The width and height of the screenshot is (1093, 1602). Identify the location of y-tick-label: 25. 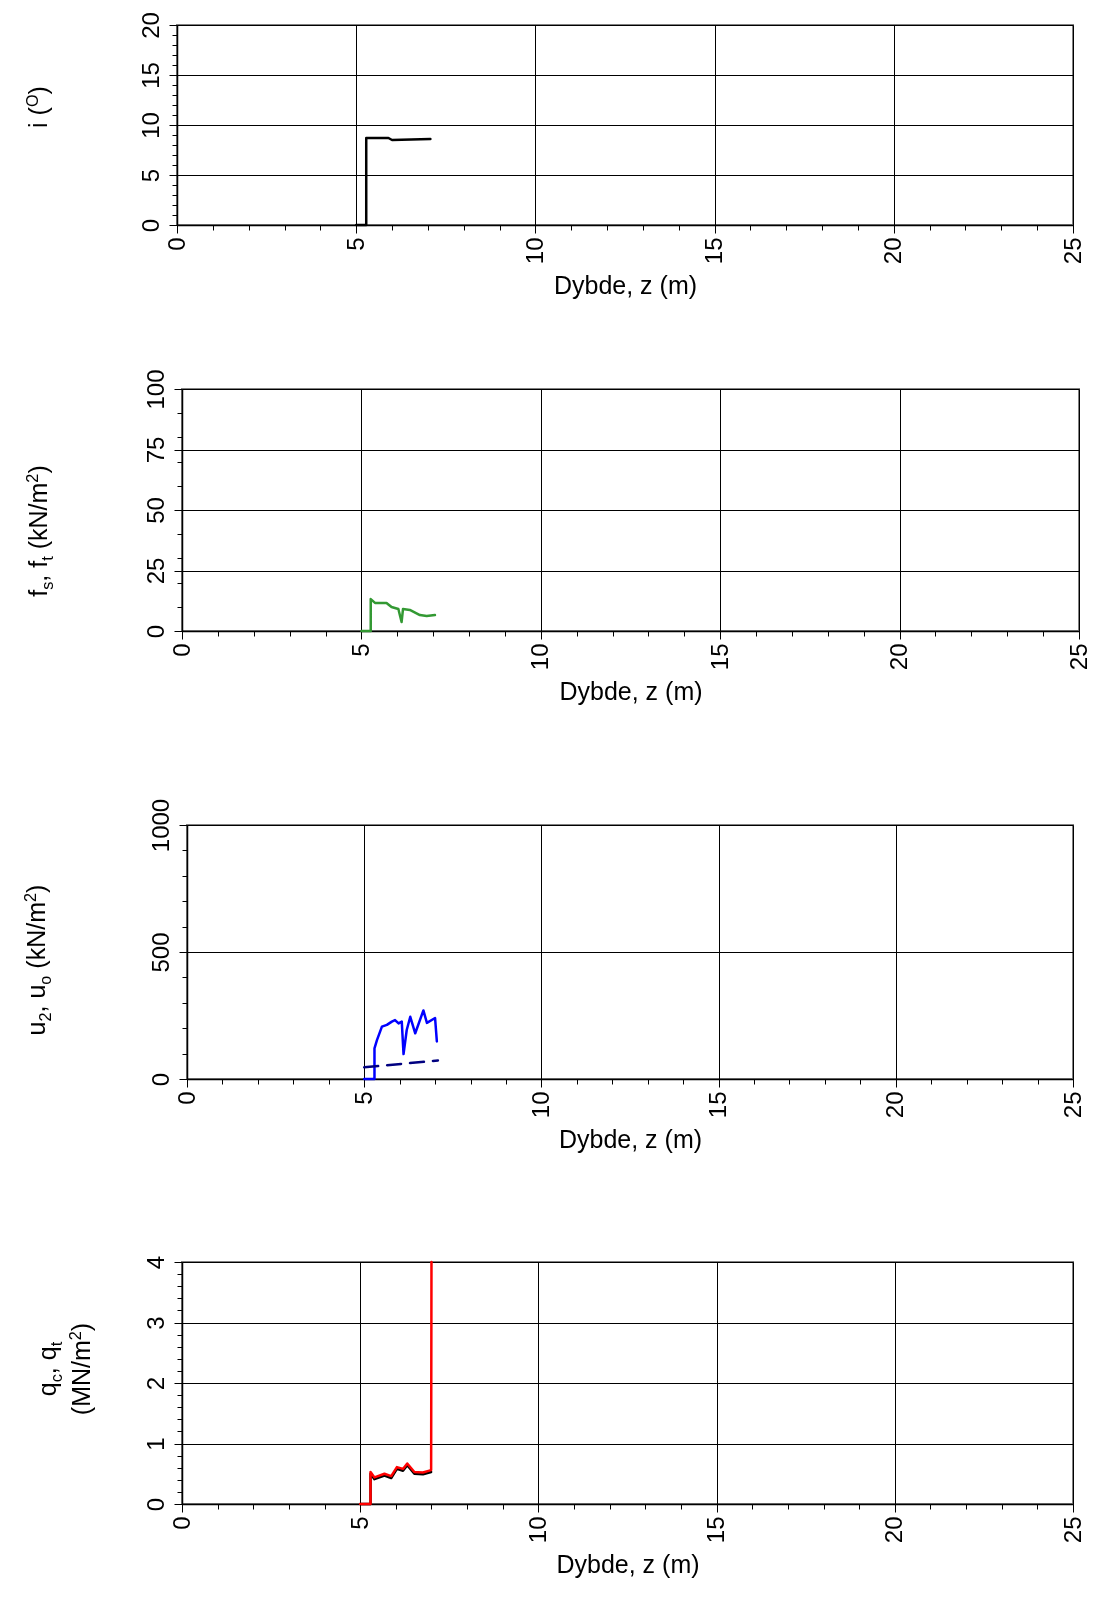
(155, 571).